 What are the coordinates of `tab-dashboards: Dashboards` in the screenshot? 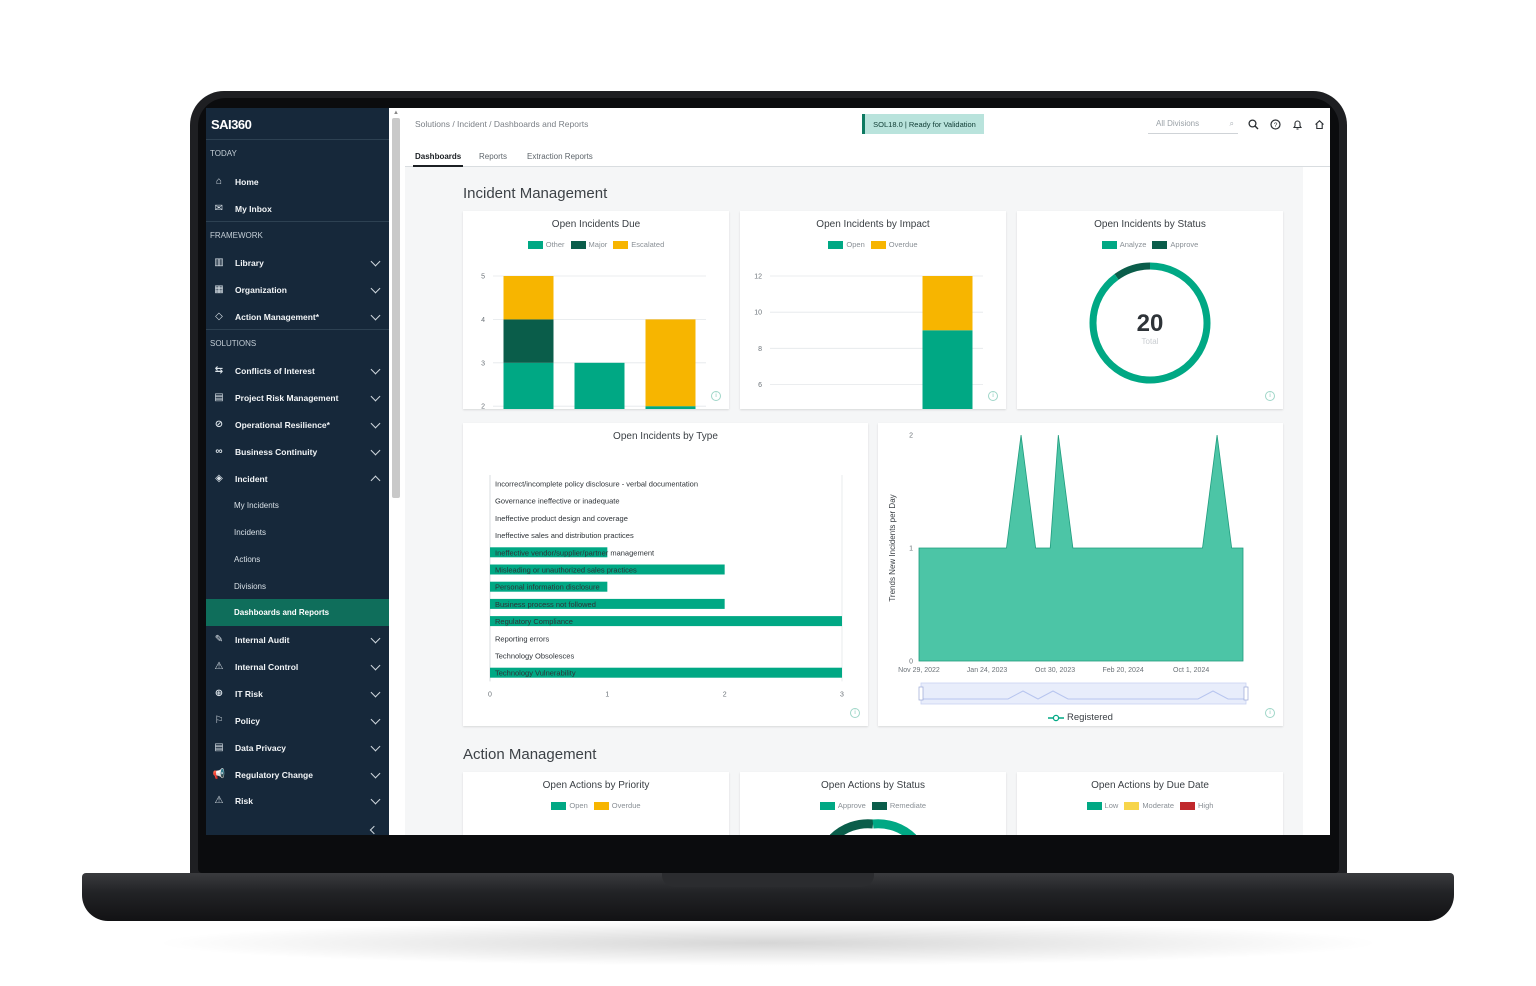 It's located at (438, 156).